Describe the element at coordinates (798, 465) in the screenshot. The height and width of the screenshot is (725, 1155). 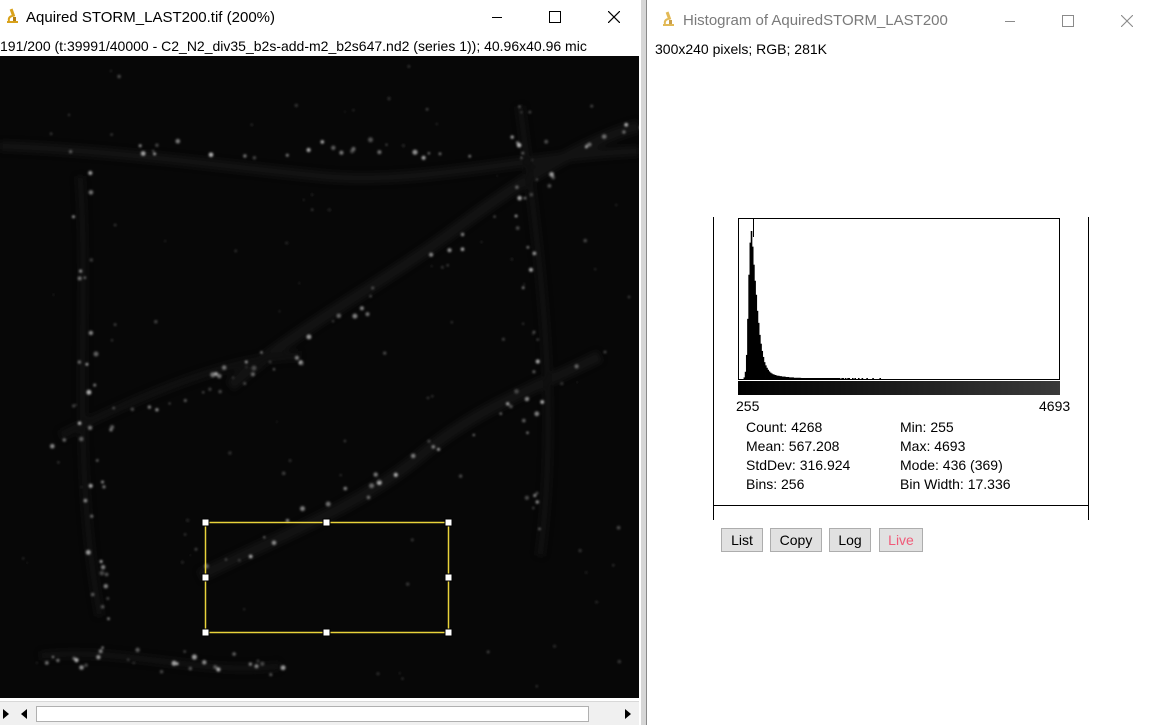
I see `stat-stddev: StdDev: 316.924` at that location.